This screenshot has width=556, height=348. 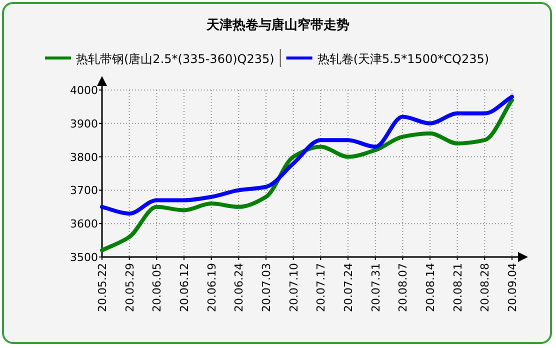 What do you see at coordinates (512, 287) in the screenshot?
I see `x-tick-label: 20.09.04` at bounding box center [512, 287].